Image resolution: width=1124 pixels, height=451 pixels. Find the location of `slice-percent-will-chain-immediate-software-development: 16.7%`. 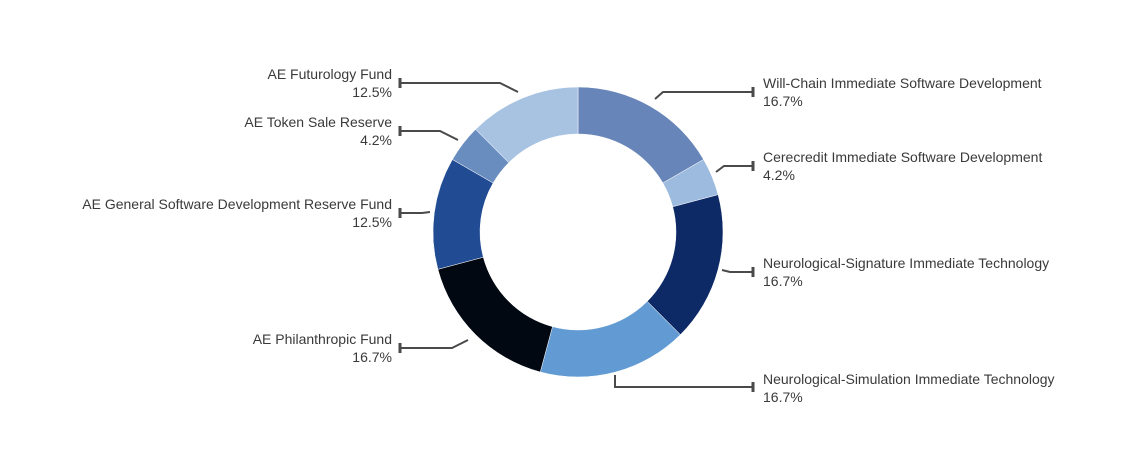

slice-percent-will-chain-immediate-software-development: 16.7% is located at coordinates (783, 101).